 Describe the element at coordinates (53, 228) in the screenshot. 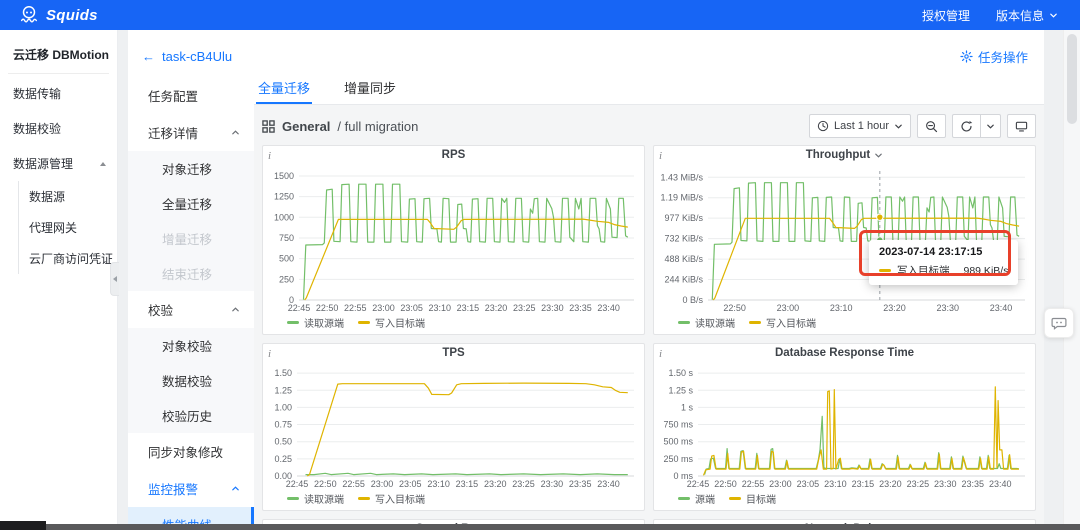

I see `sidebar-subitem-1: 代理网关` at that location.